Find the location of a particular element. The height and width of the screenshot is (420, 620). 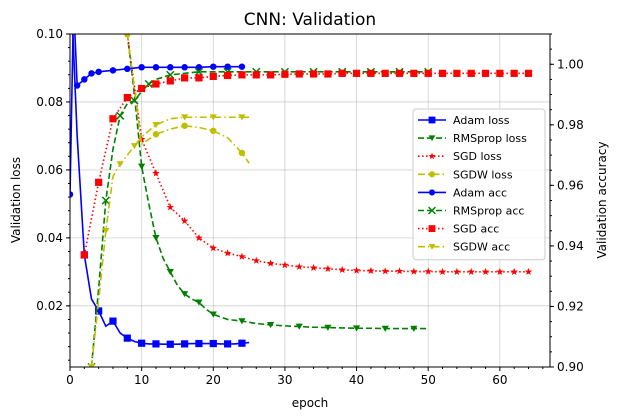

y-left-tick-label: 0.02 is located at coordinates (49, 306).